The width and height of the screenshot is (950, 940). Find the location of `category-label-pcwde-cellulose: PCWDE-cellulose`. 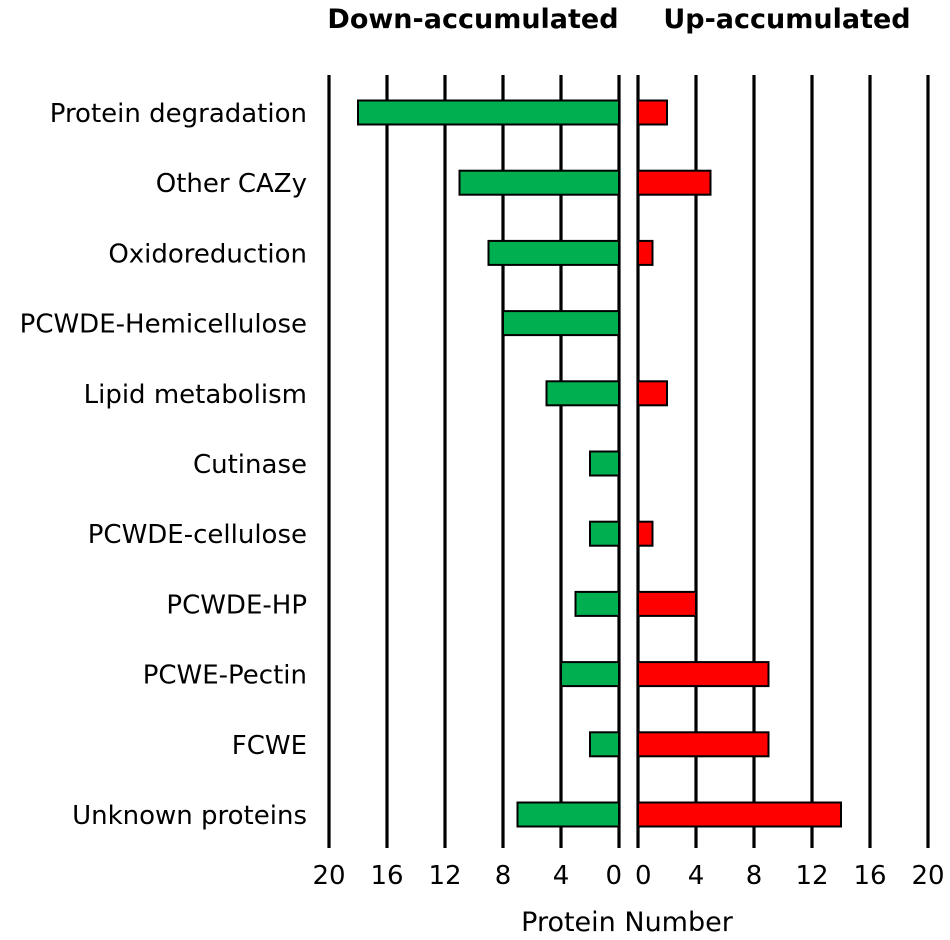

category-label-pcwde-cellulose: PCWDE-cellulose is located at coordinates (197, 535).